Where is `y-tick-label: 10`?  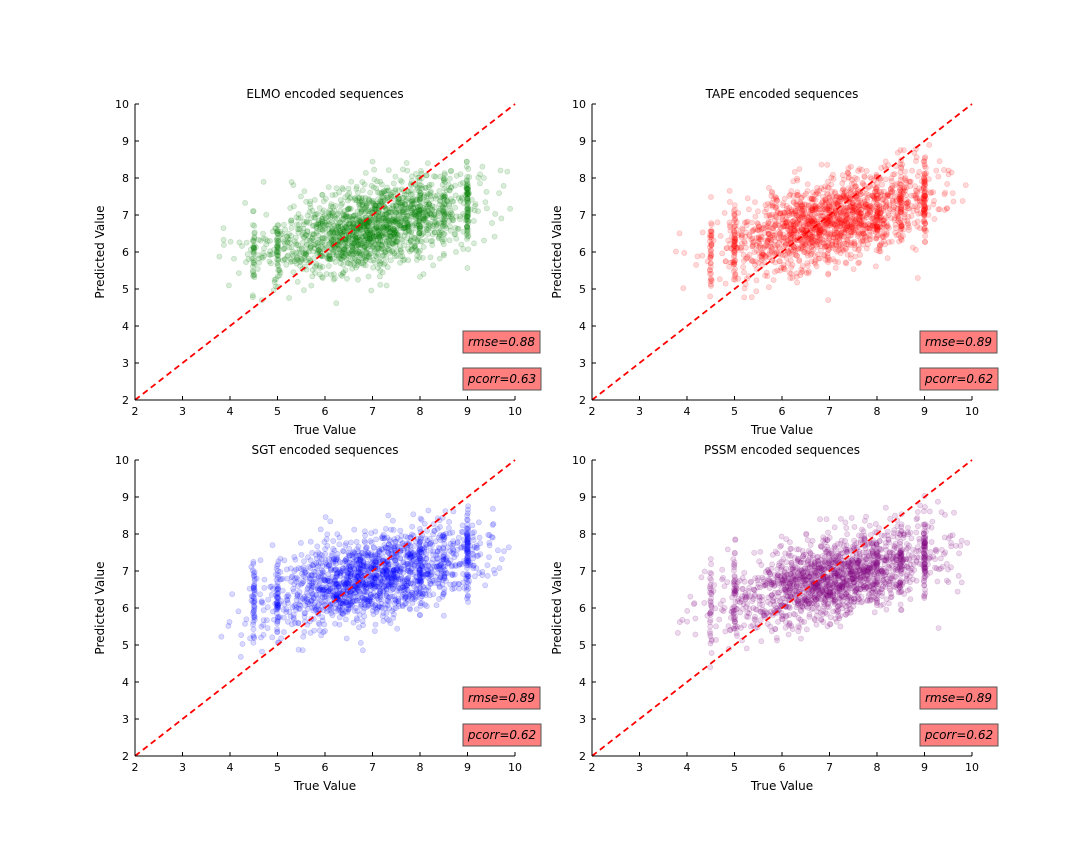
y-tick-label: 10 is located at coordinates (579, 104).